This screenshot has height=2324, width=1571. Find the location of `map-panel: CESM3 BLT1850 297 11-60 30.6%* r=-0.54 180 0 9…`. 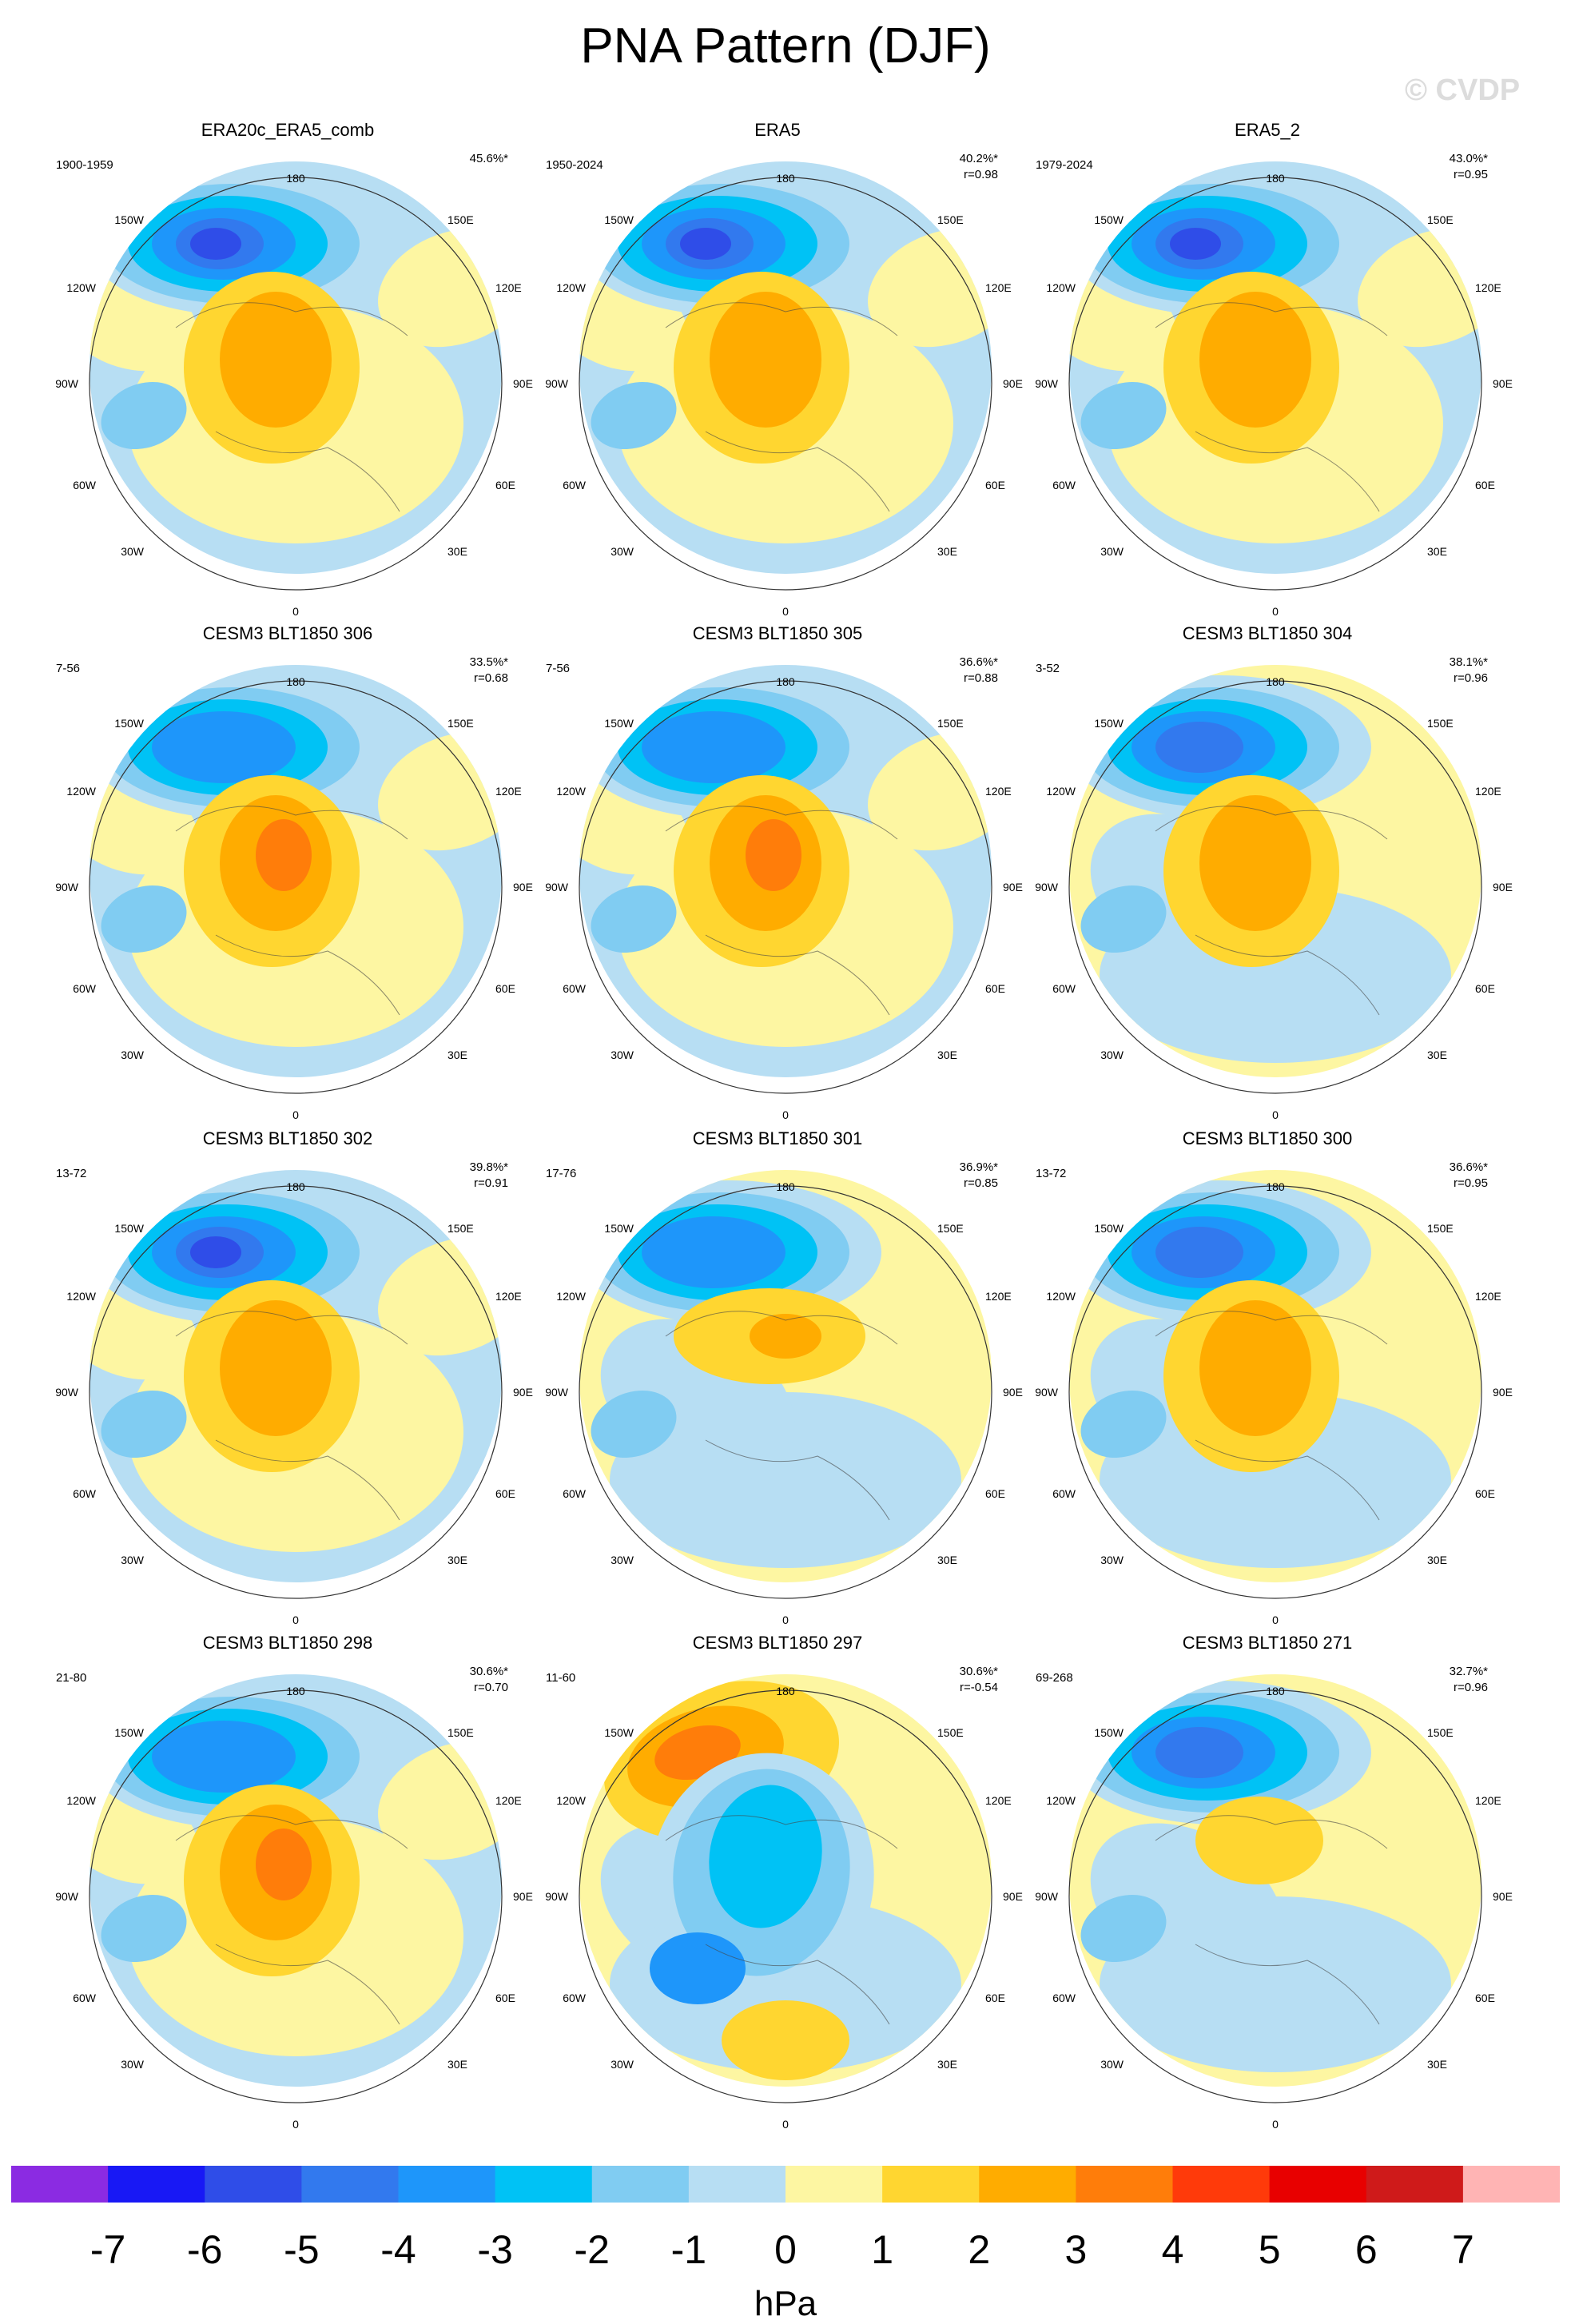

map-panel: CESM3 BLT1850 297 11-60 30.6%* r=-0.54 180 0 9… is located at coordinates (784, 1882).